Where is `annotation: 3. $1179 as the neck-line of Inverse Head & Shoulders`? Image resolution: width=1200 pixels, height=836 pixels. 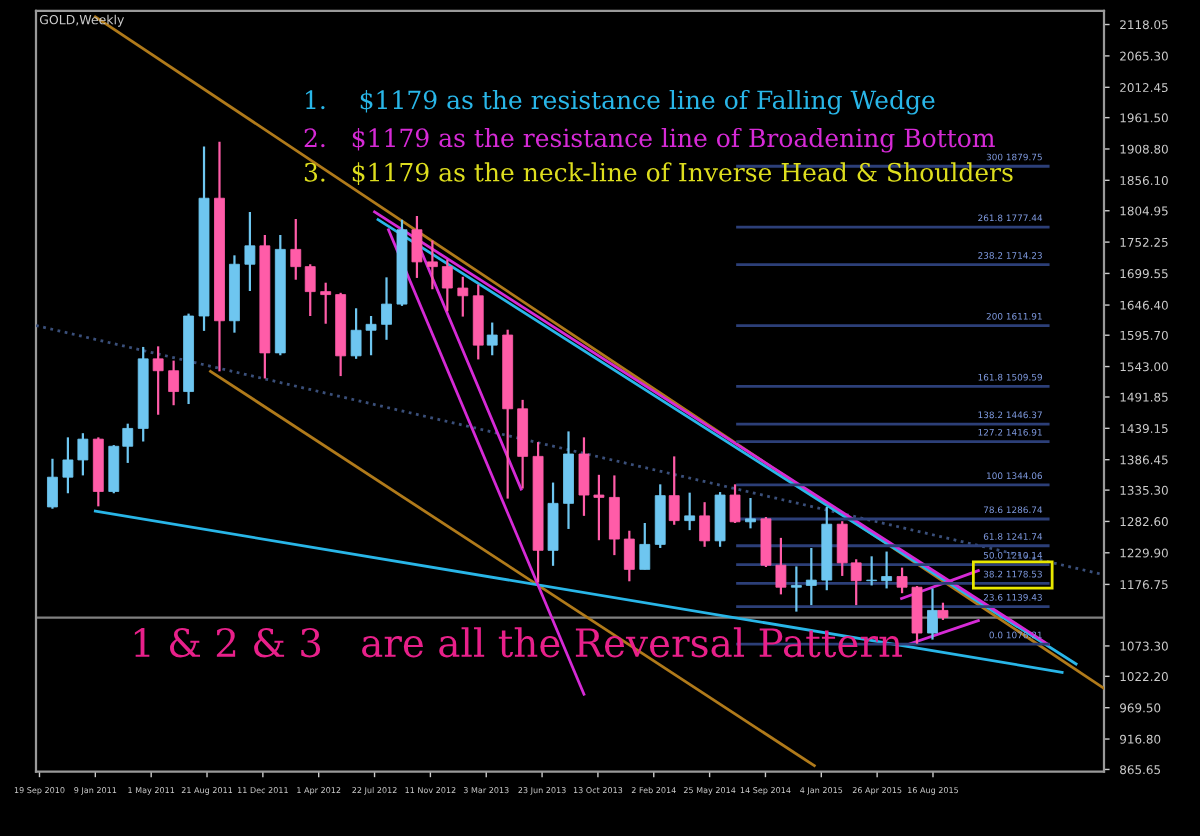
annotation: 3. $1179 as the neck-line of Inverse Head & Shoulders is located at coordinates (658, 174).